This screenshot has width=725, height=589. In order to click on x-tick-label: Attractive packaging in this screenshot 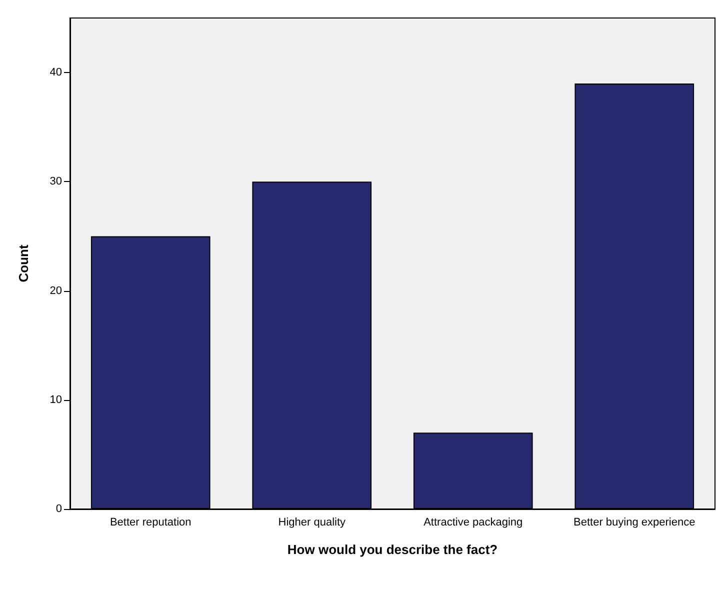, I will do `click(473, 522)`.